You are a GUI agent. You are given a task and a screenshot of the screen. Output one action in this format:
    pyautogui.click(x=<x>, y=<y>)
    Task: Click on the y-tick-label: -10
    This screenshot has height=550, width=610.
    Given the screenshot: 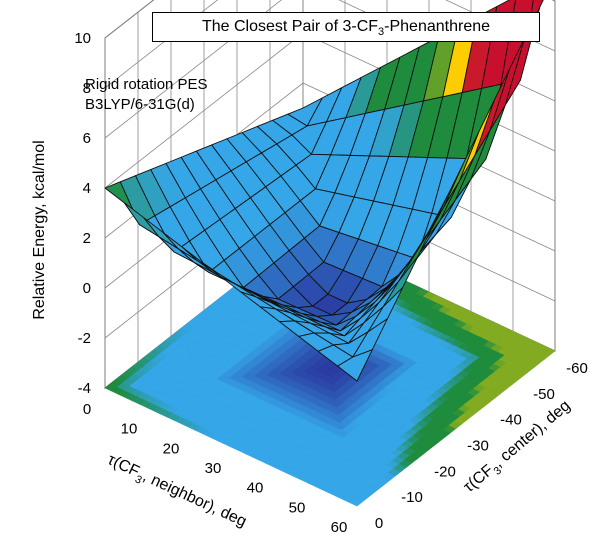 What is the action you would take?
    pyautogui.click(x=412, y=497)
    